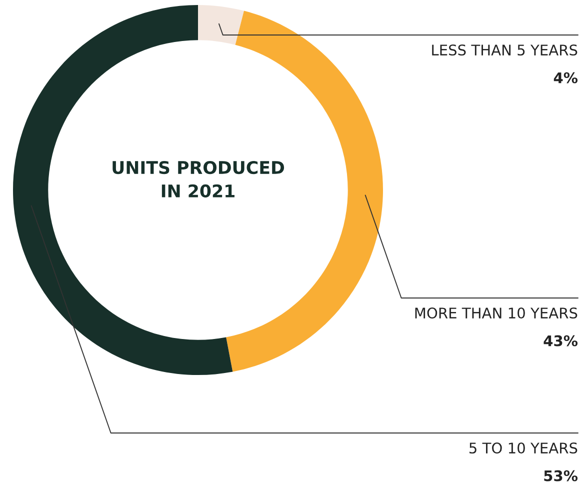 The width and height of the screenshot is (582, 491). Describe the element at coordinates (524, 448) in the screenshot. I see `slice-label: 5 TO 10 YEARS` at that location.